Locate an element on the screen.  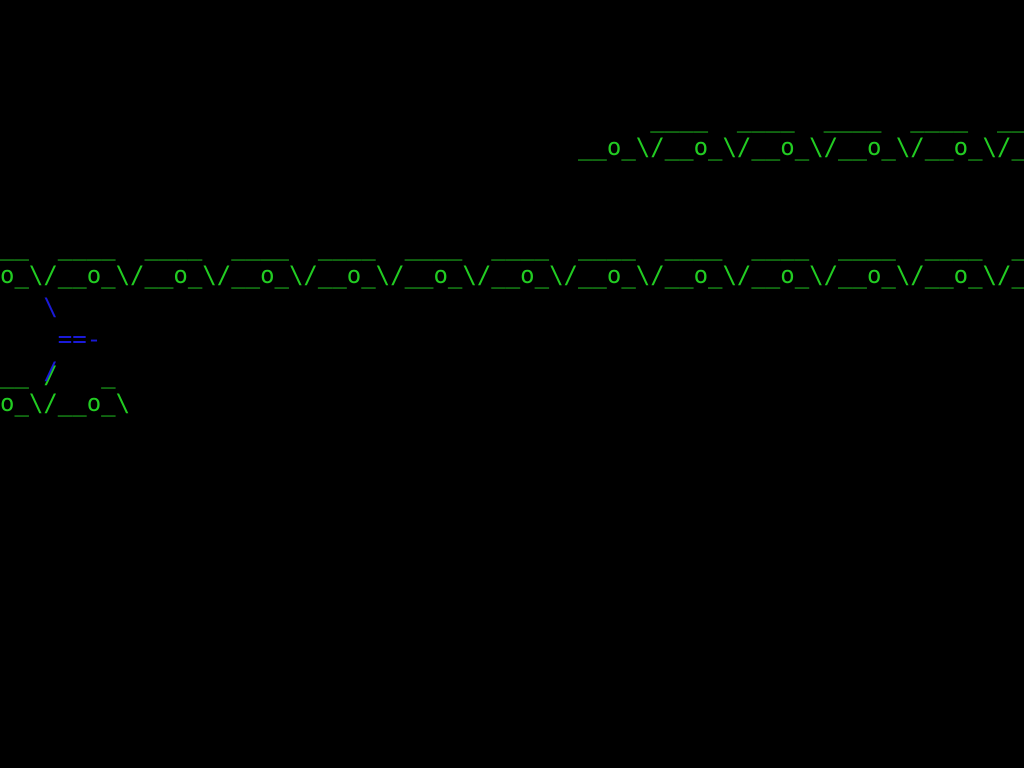
lane-1-bottom-row: __o_\/__o_\/__o_\/__o_\/__o_\/__o_\ is located at coordinates (512, 147).